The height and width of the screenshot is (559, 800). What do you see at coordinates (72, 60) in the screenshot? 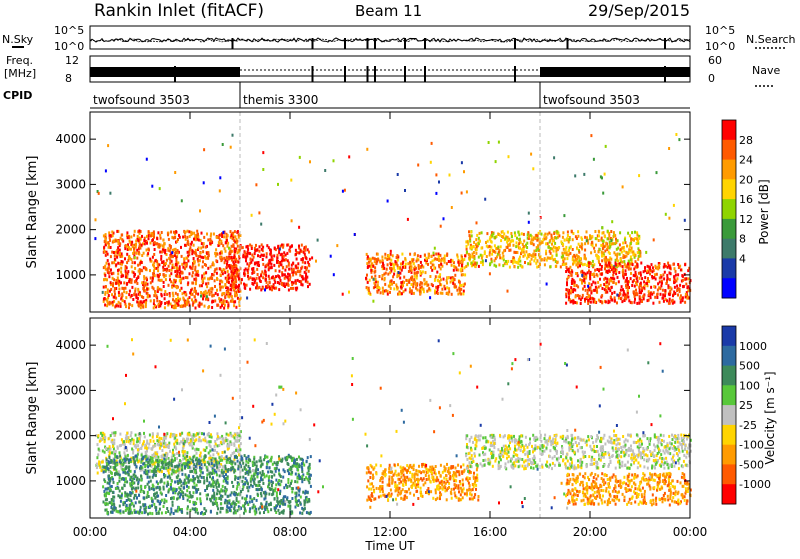
I see `freq-tick-top: 12` at bounding box center [72, 60].